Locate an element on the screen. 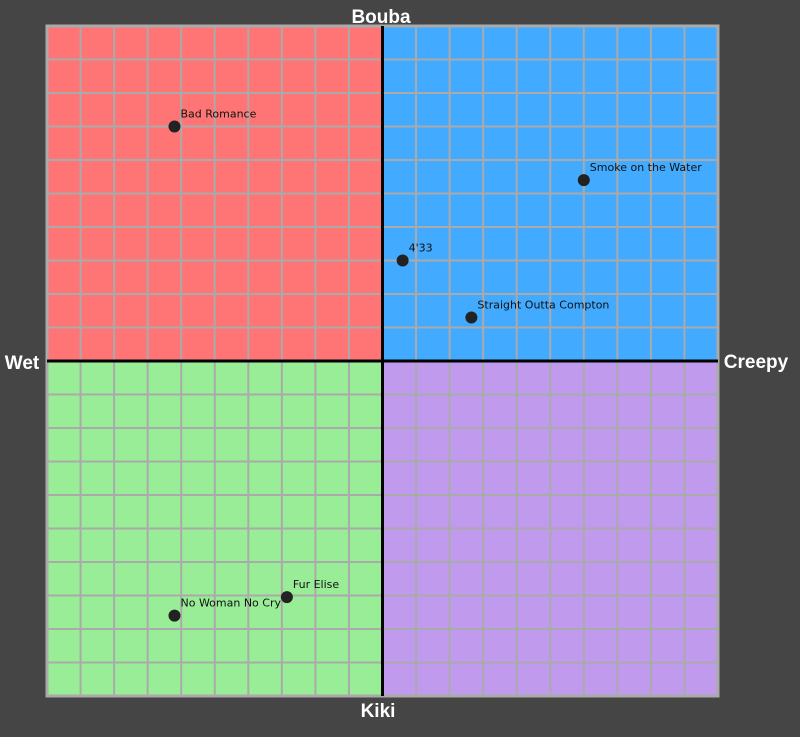 This screenshot has height=737, width=800. data-point-label-3: Straight Outta Compton is located at coordinates (543, 304).